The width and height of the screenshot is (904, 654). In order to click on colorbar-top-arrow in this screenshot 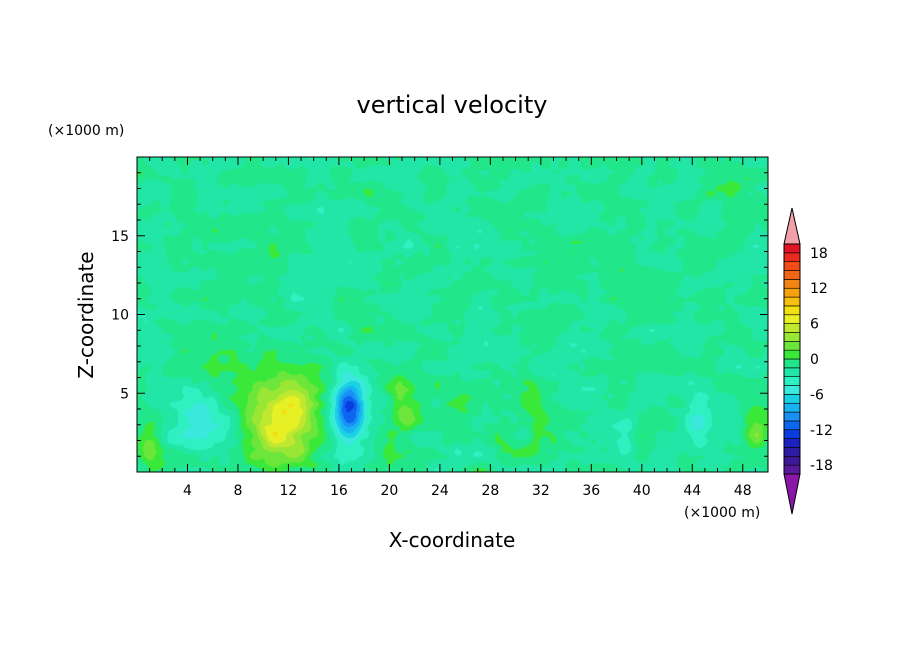, I will do `click(792, 226)`.